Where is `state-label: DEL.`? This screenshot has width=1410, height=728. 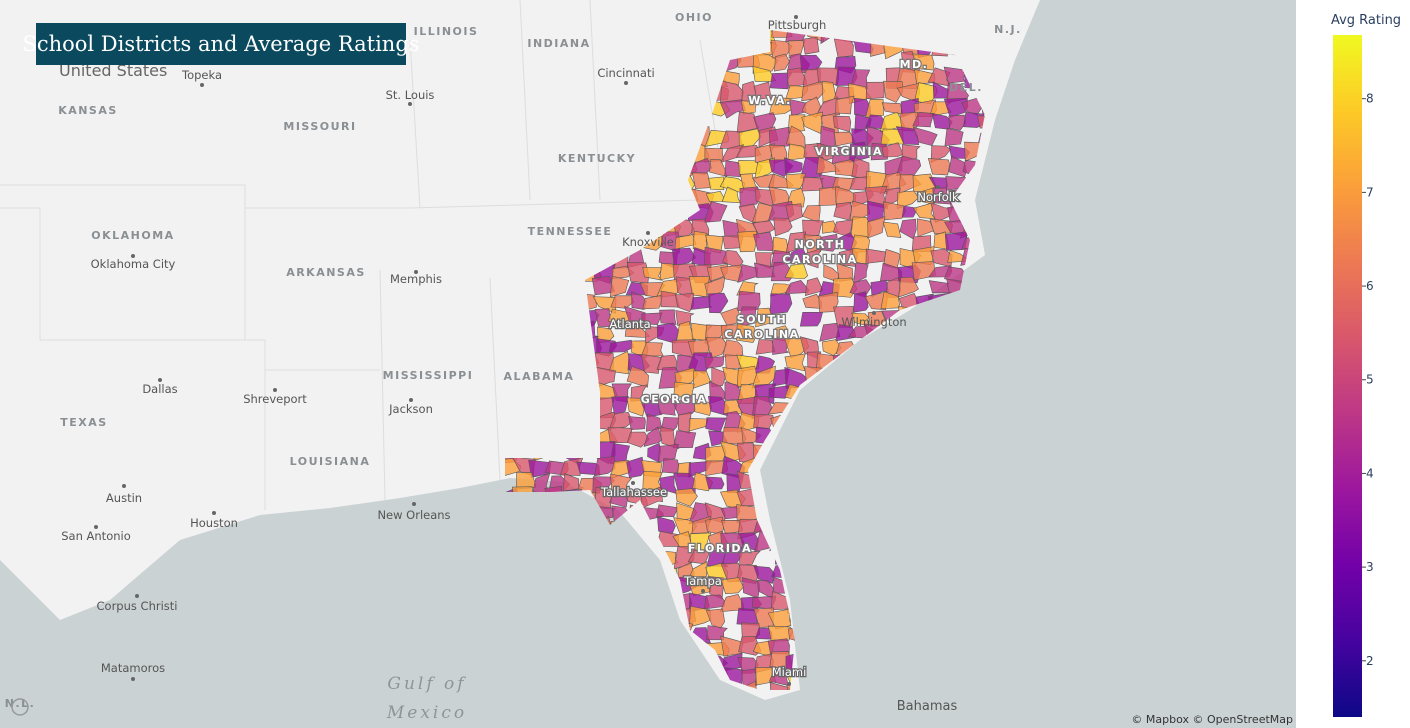 state-label: DEL. is located at coordinates (966, 87).